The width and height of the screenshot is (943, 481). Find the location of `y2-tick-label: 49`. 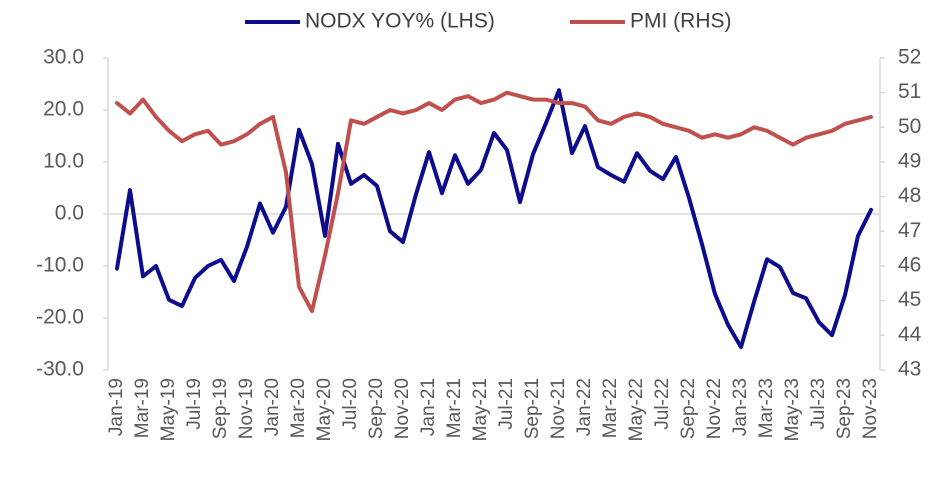

y2-tick-label: 49 is located at coordinates (909, 161).